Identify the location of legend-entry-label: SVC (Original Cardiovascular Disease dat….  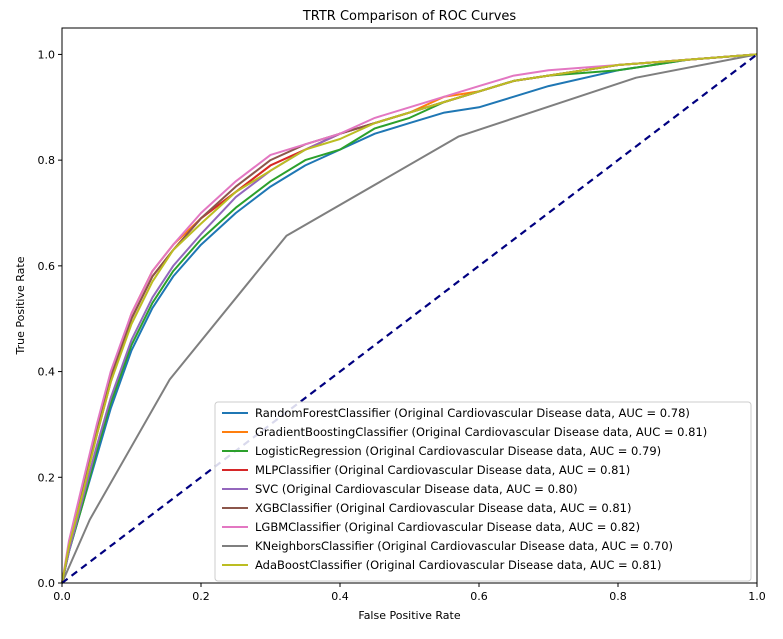
(416, 489).